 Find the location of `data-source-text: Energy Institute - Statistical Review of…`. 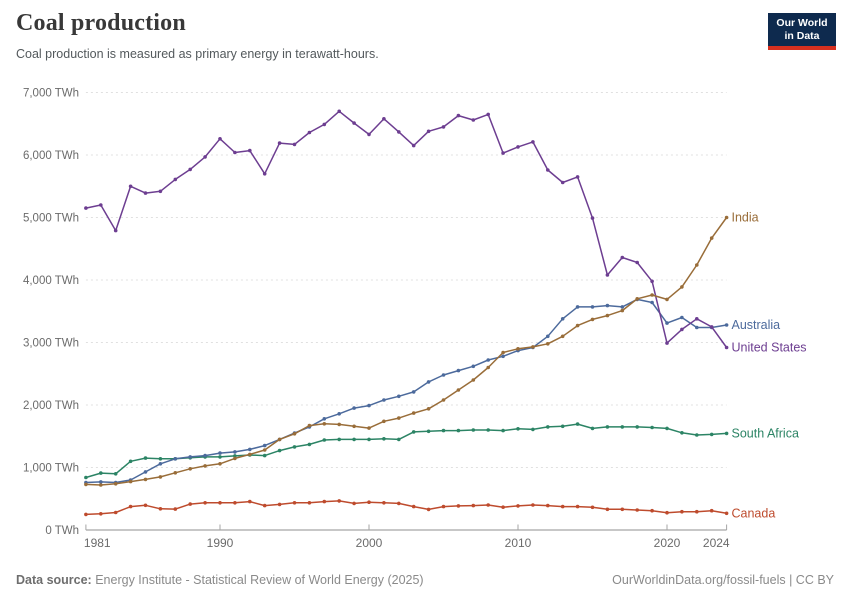

data-source-text: Energy Institute - Statistical Review of… is located at coordinates (257, 580).